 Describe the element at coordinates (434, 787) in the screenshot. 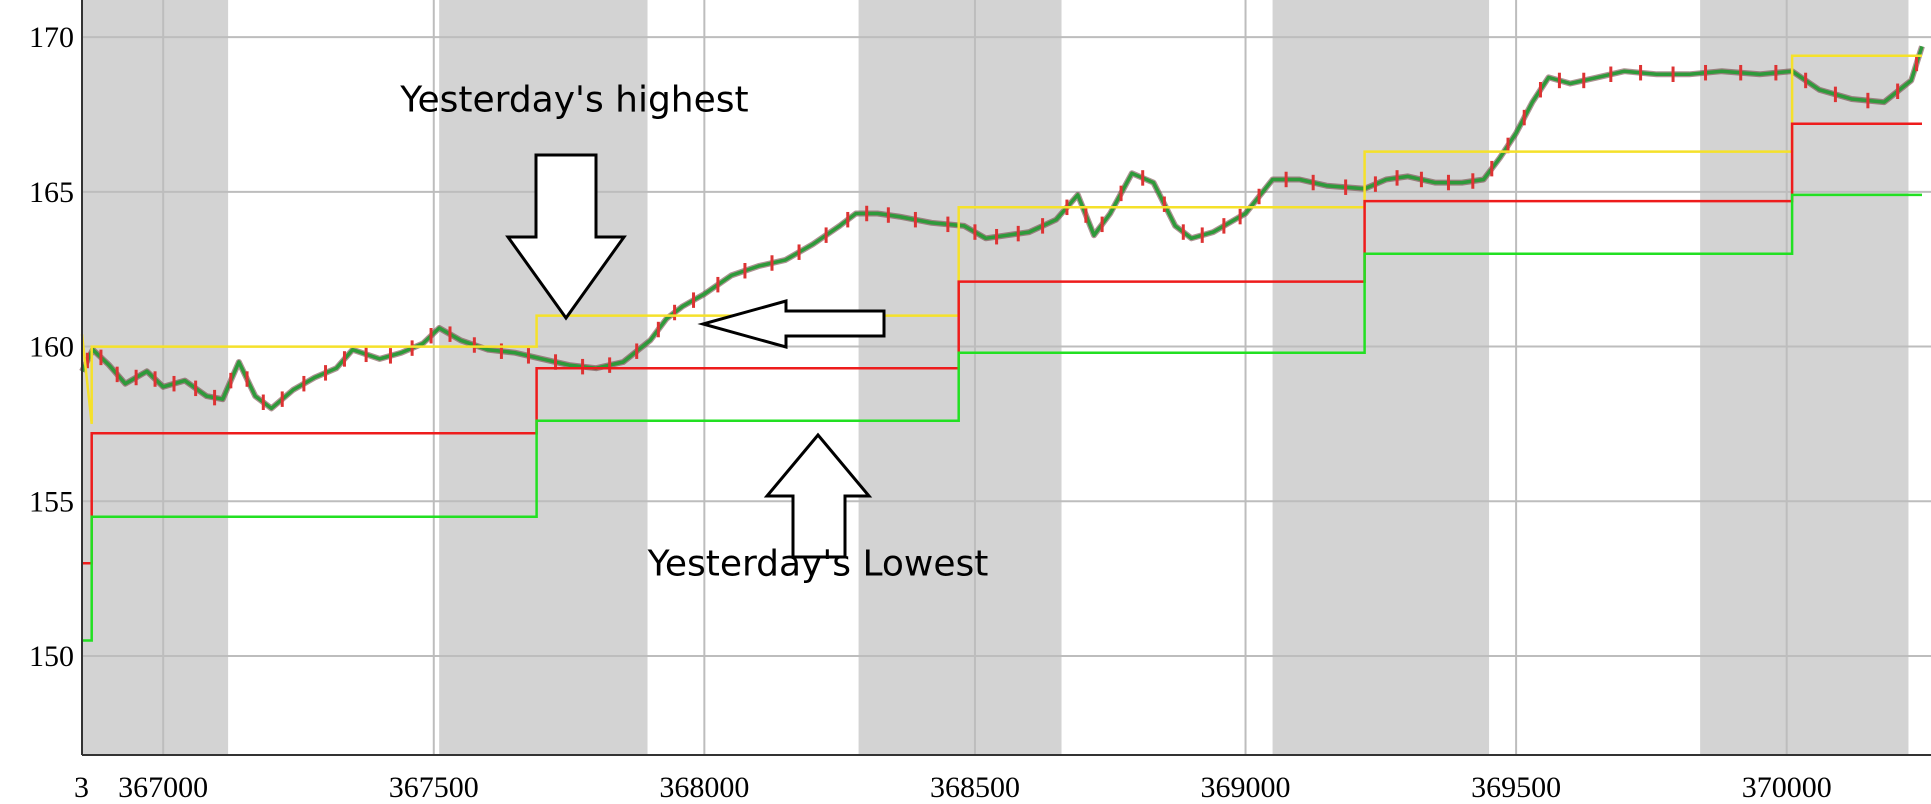

I see `x-tick-label: 367500` at that location.